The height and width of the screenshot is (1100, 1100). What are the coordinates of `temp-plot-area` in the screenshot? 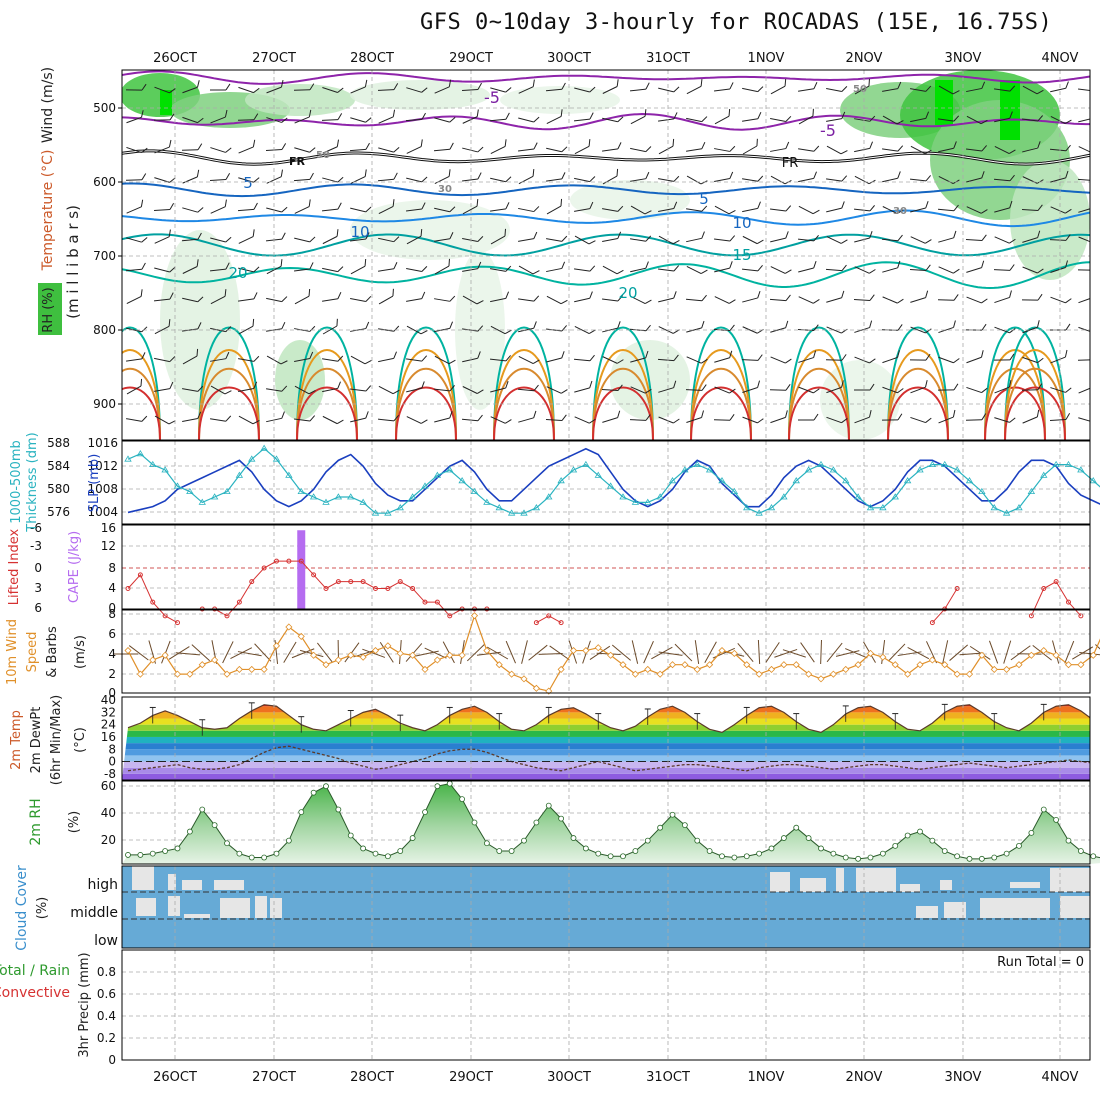 It's located at (606, 741).